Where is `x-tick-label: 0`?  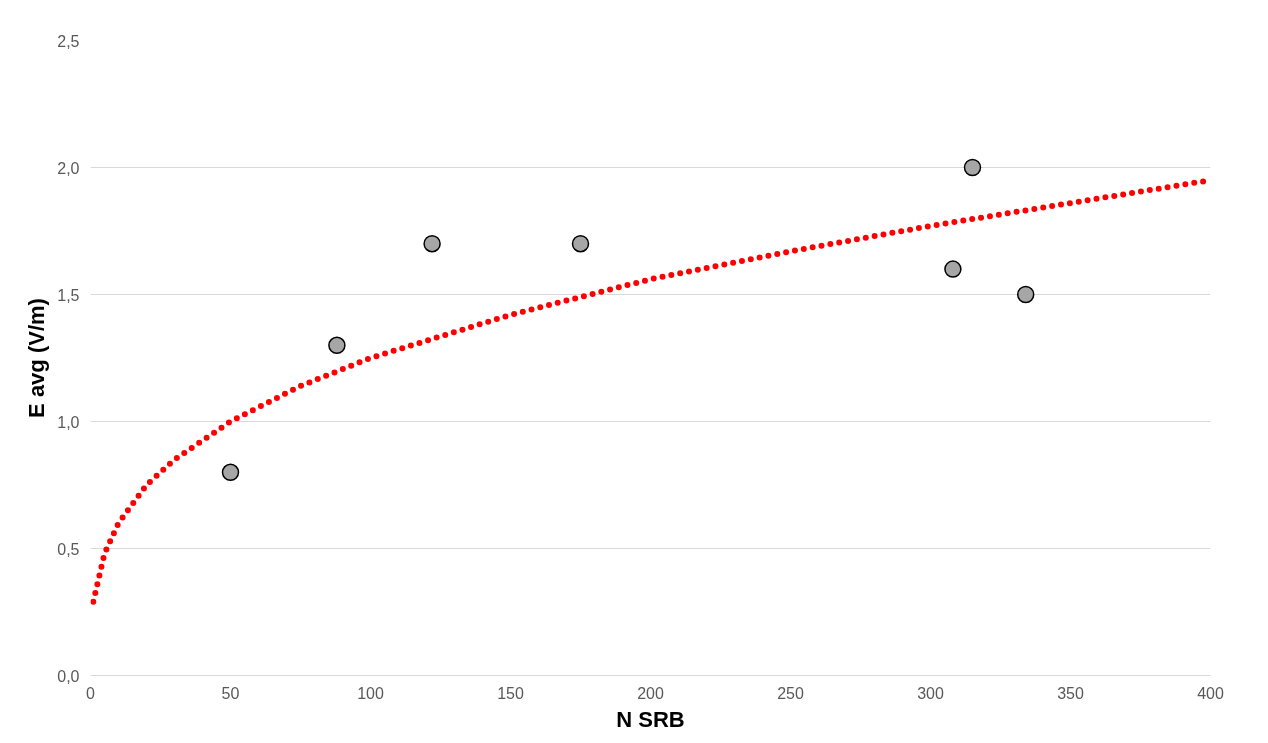 x-tick-label: 0 is located at coordinates (91, 693).